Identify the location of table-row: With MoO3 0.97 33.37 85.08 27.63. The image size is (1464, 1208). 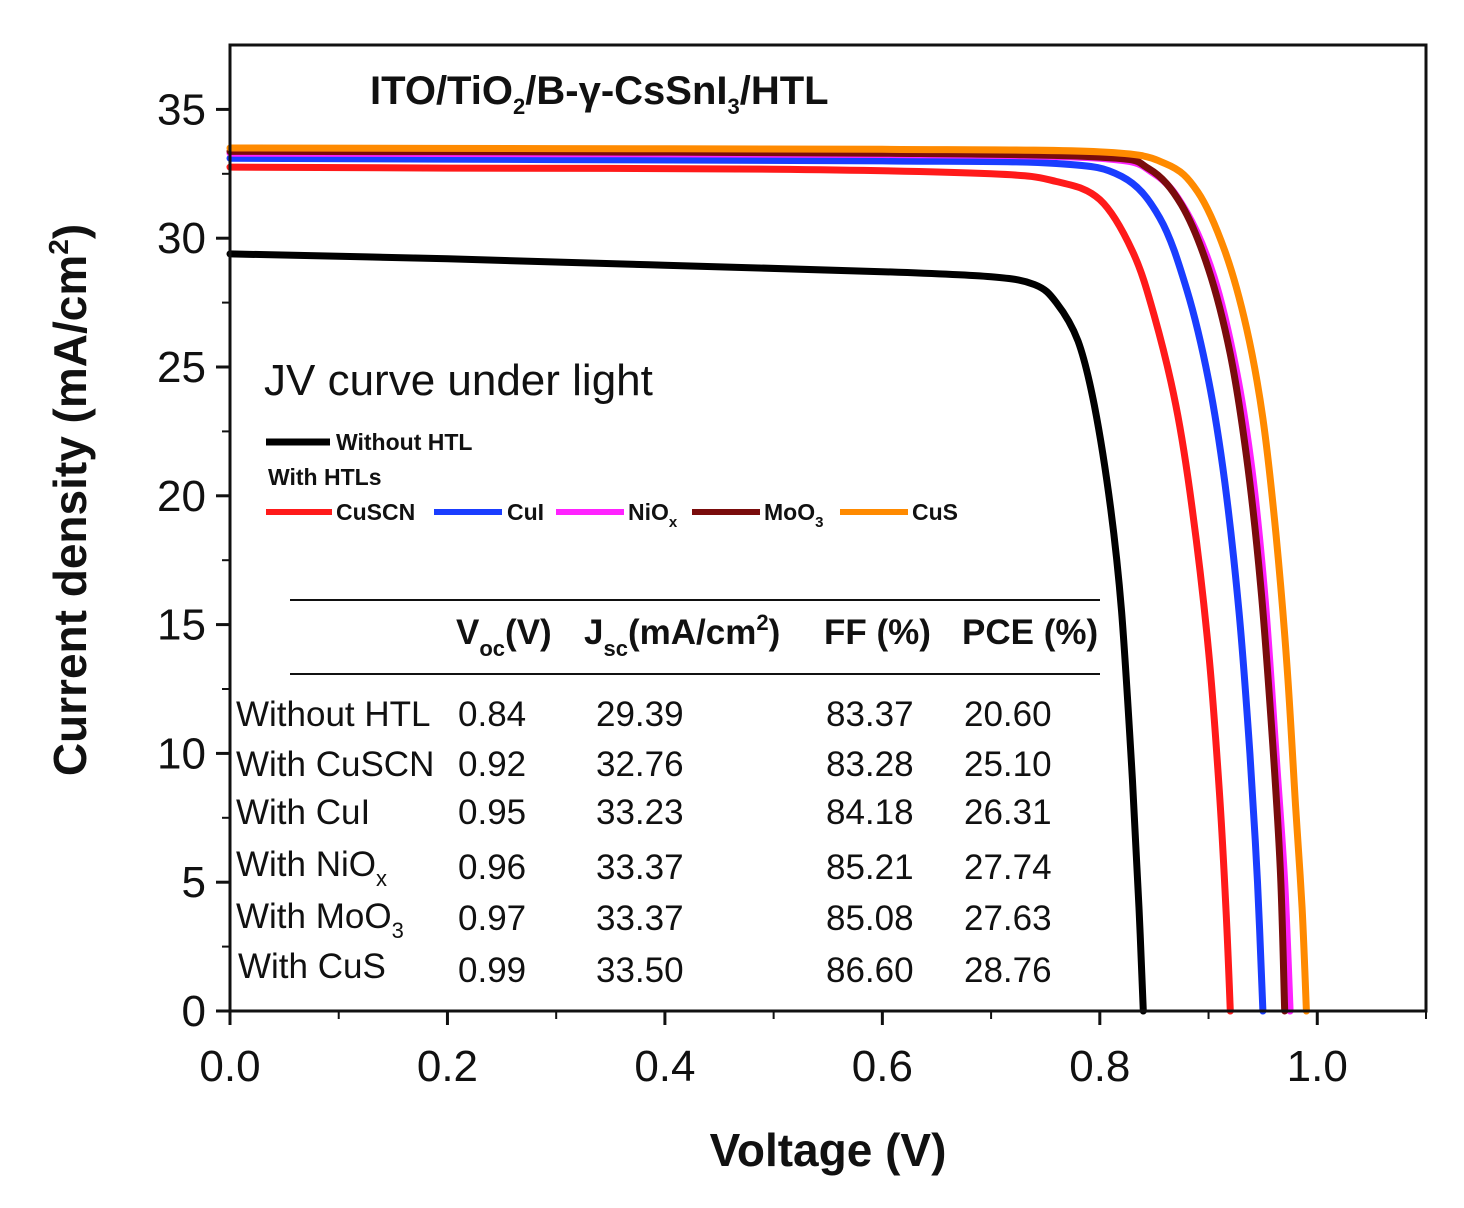
(644, 920).